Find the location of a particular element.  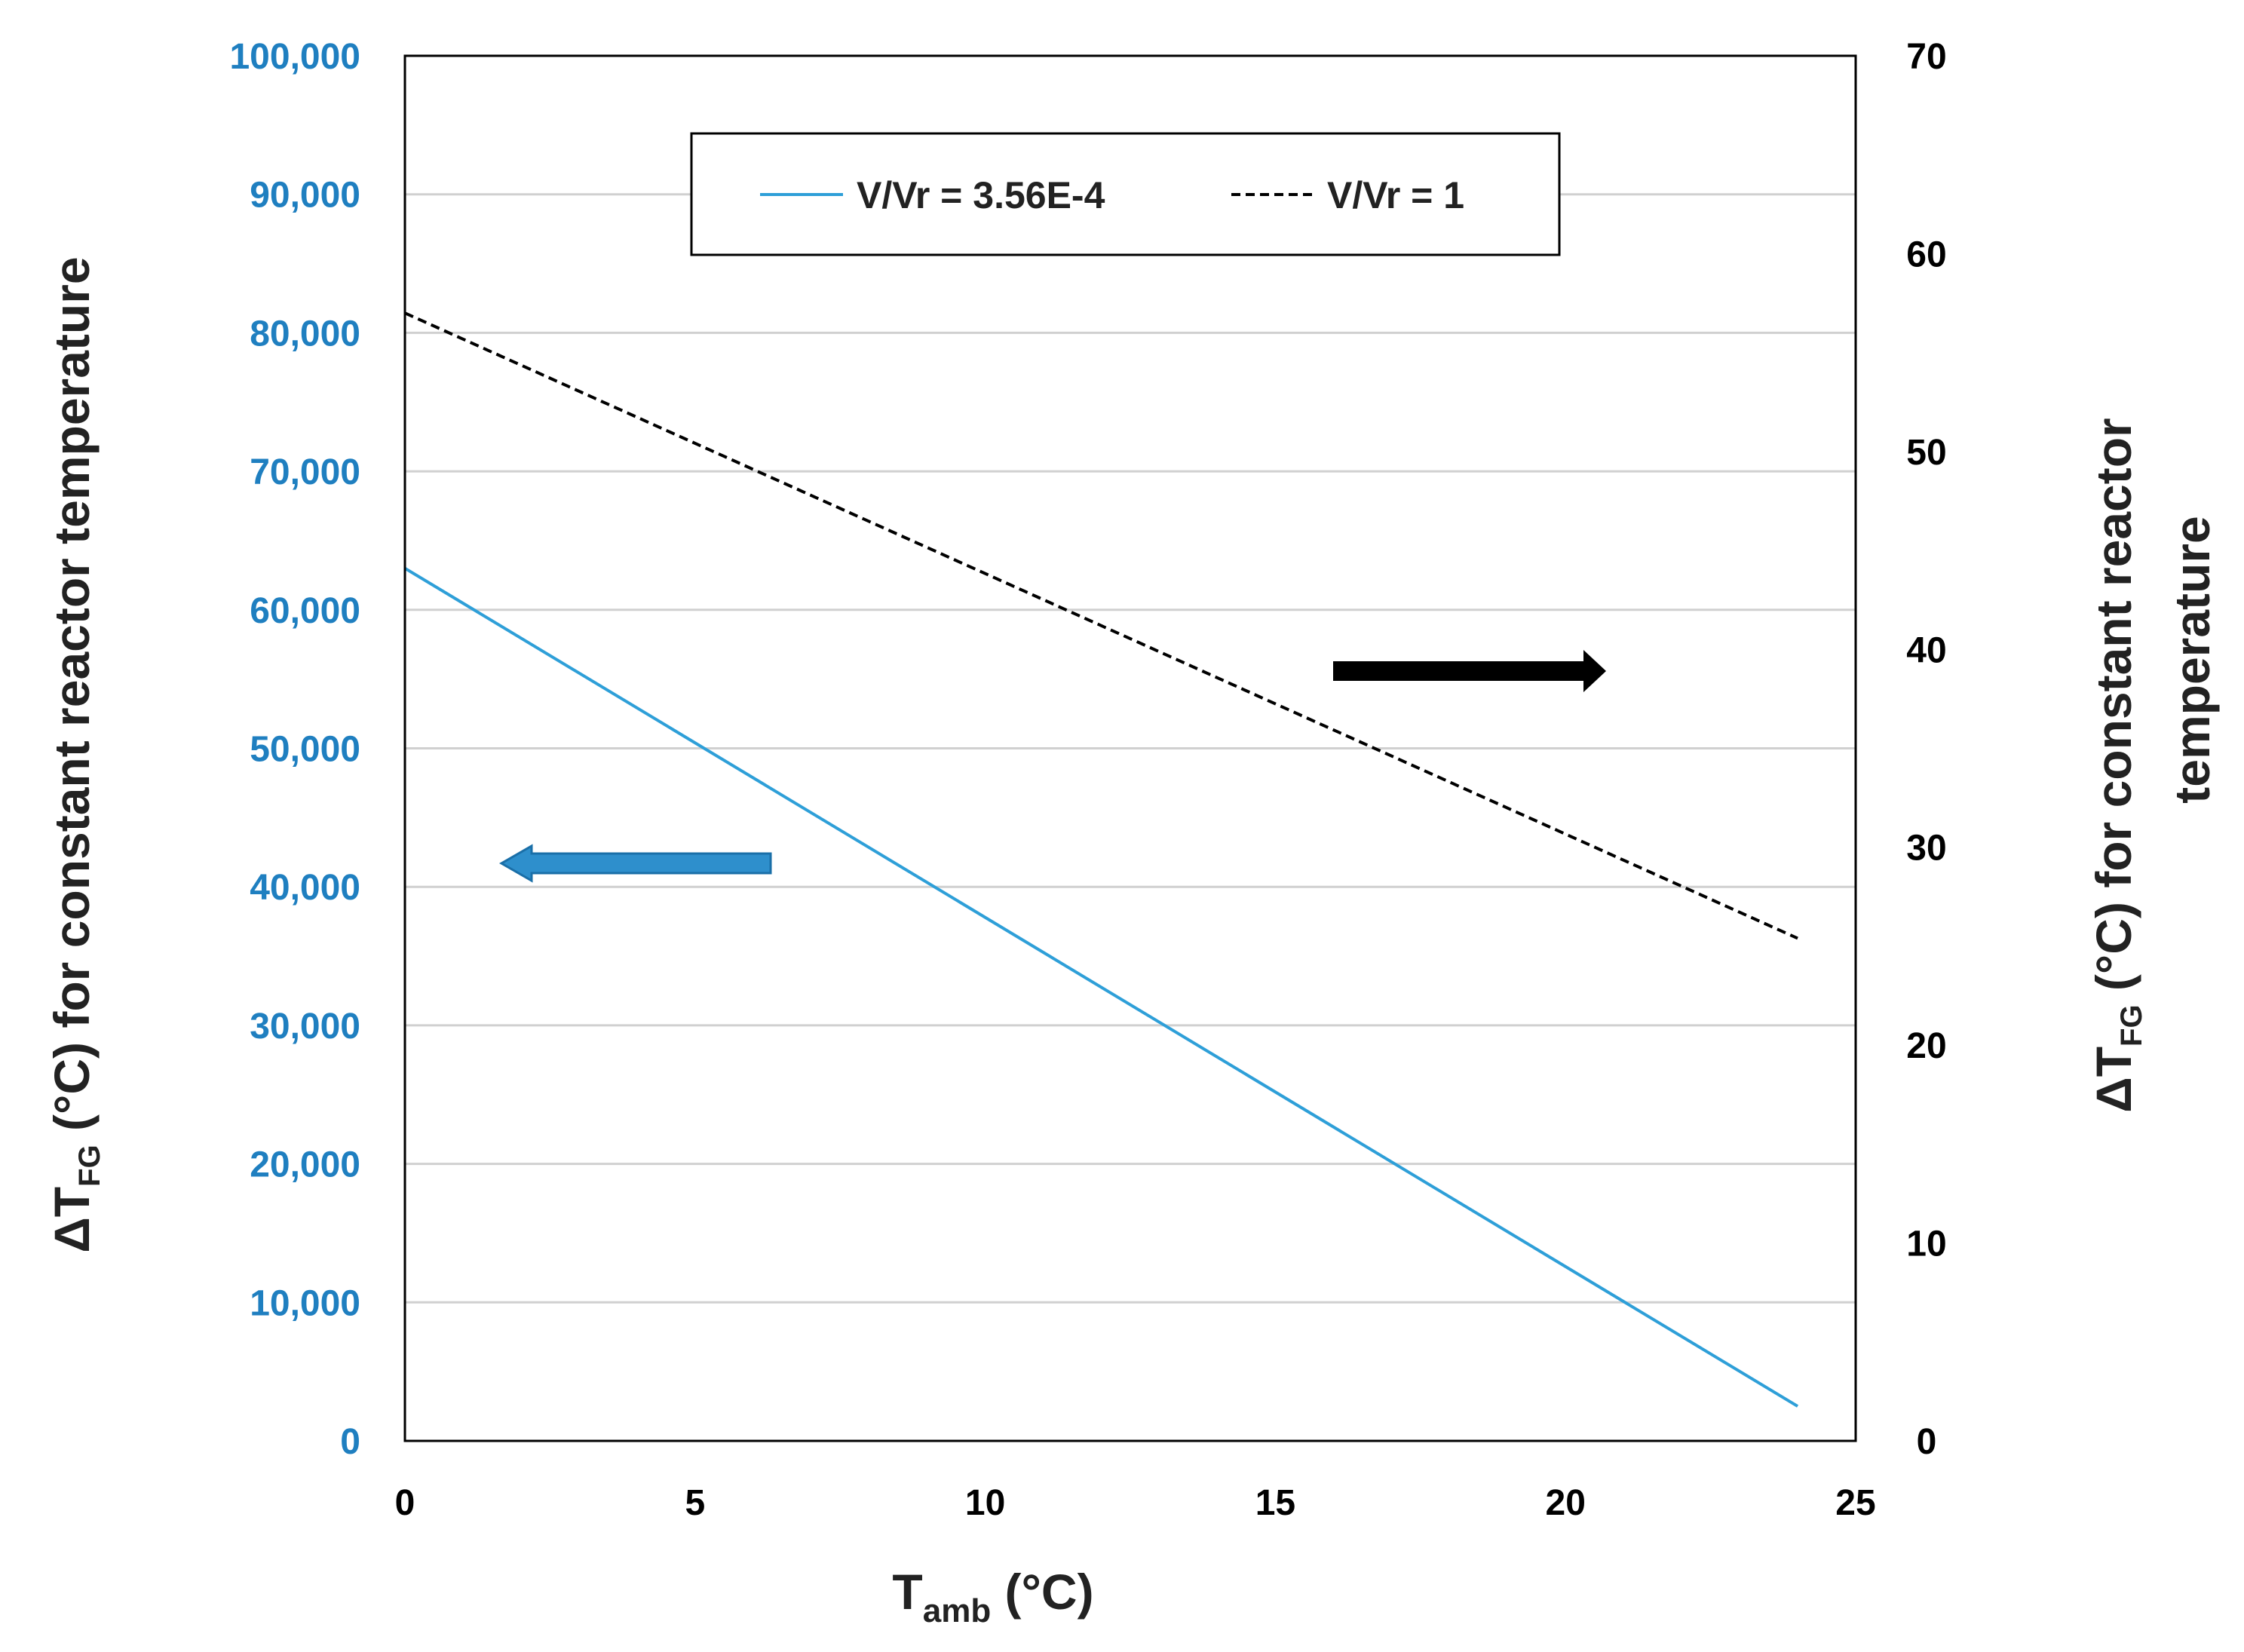

y-right-tick-label: 10 is located at coordinates (1926, 1244).